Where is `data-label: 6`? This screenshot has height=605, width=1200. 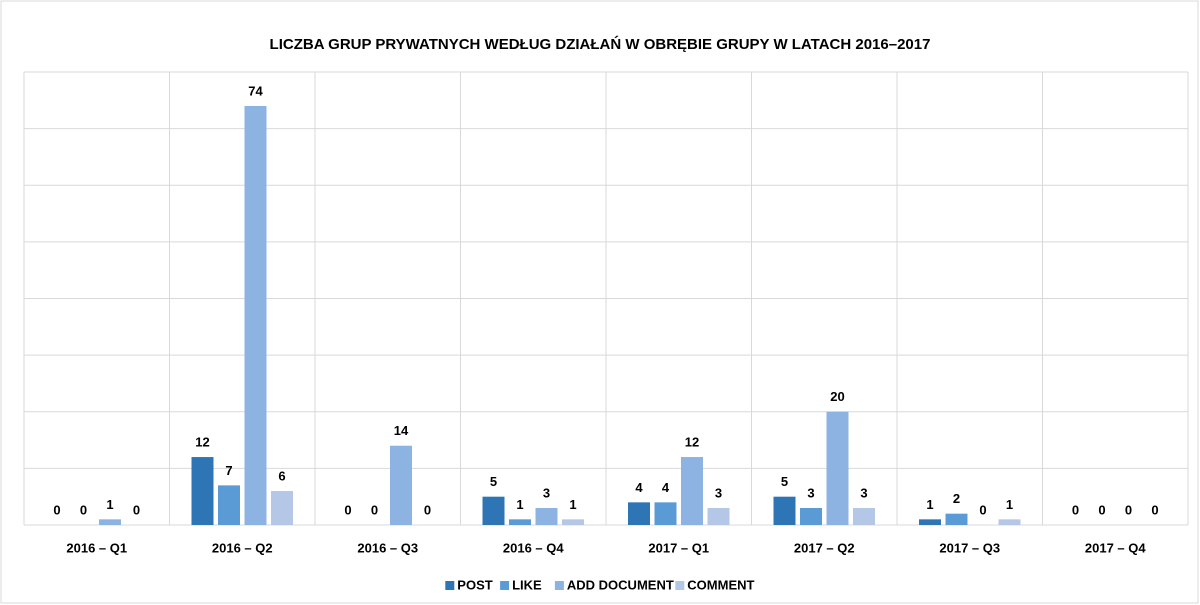 data-label: 6 is located at coordinates (281, 475).